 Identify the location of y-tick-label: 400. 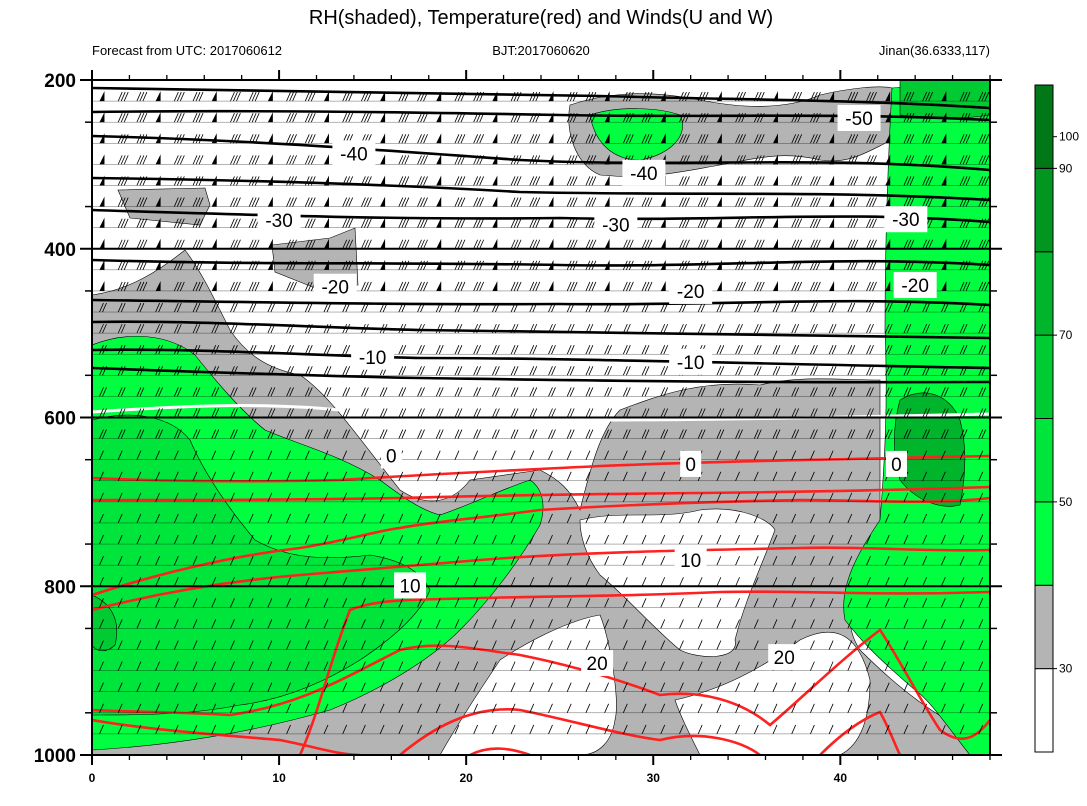
(60, 250).